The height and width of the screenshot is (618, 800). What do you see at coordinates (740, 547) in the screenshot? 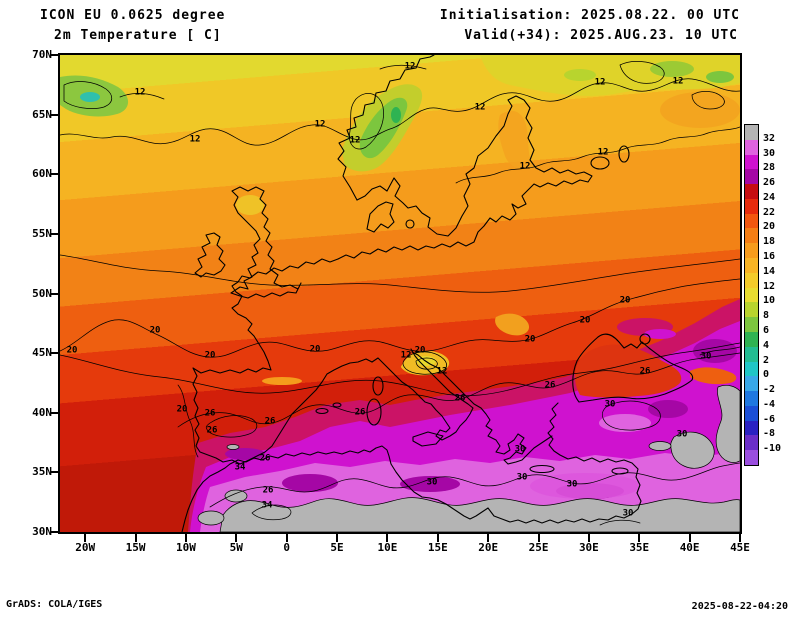
I see `lon-label: 45E` at bounding box center [740, 547].